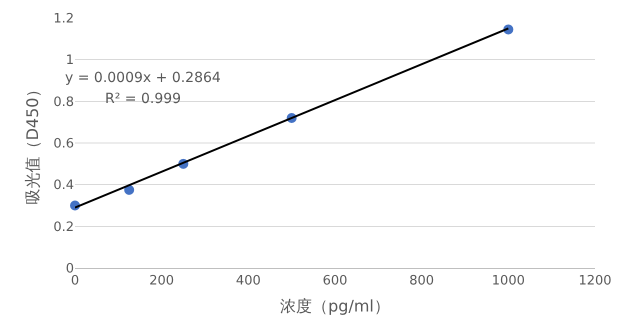 The image size is (624, 336). I want to click on y-tick-label: 0.8, so click(63, 102).